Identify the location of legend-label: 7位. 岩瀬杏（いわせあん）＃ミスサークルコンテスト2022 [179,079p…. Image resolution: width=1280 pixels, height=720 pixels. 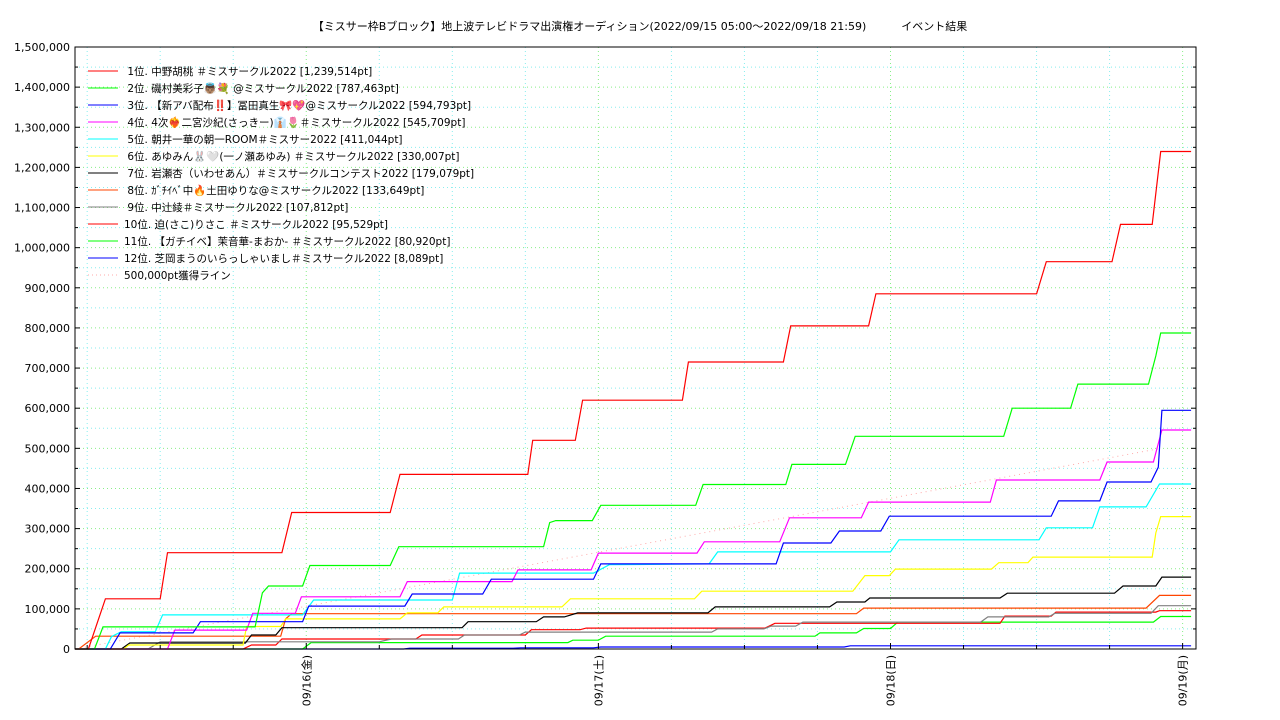
(299, 173).